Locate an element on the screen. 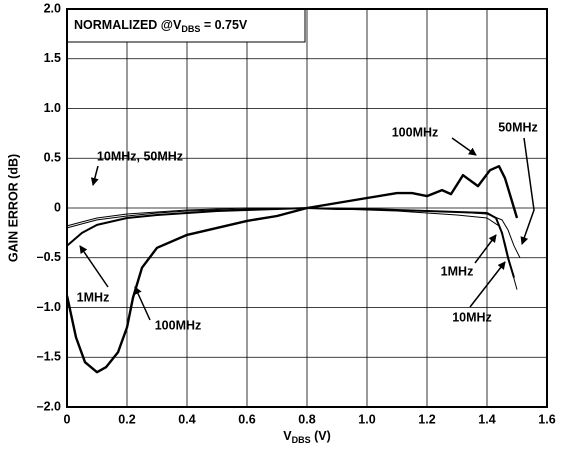  y-tick-label: –0.5 is located at coordinates (49, 257).